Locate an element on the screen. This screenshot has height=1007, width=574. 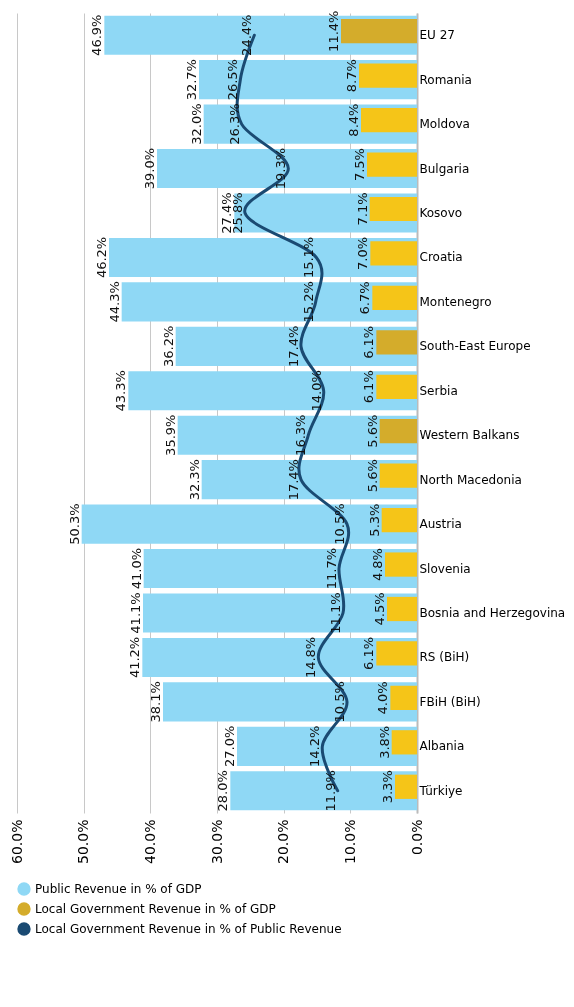
data-label: 7.0% is located at coordinates (363, 253).